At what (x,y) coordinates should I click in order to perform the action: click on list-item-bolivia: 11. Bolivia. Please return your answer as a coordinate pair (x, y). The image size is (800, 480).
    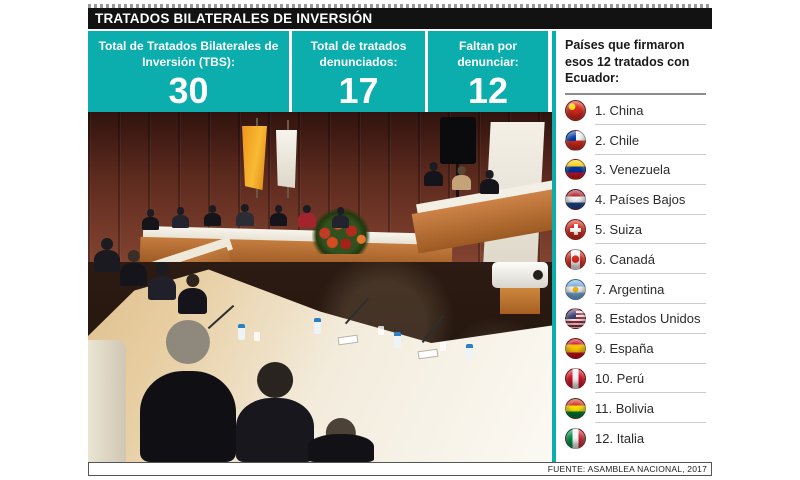
    Looking at the image, I should click on (635, 408).